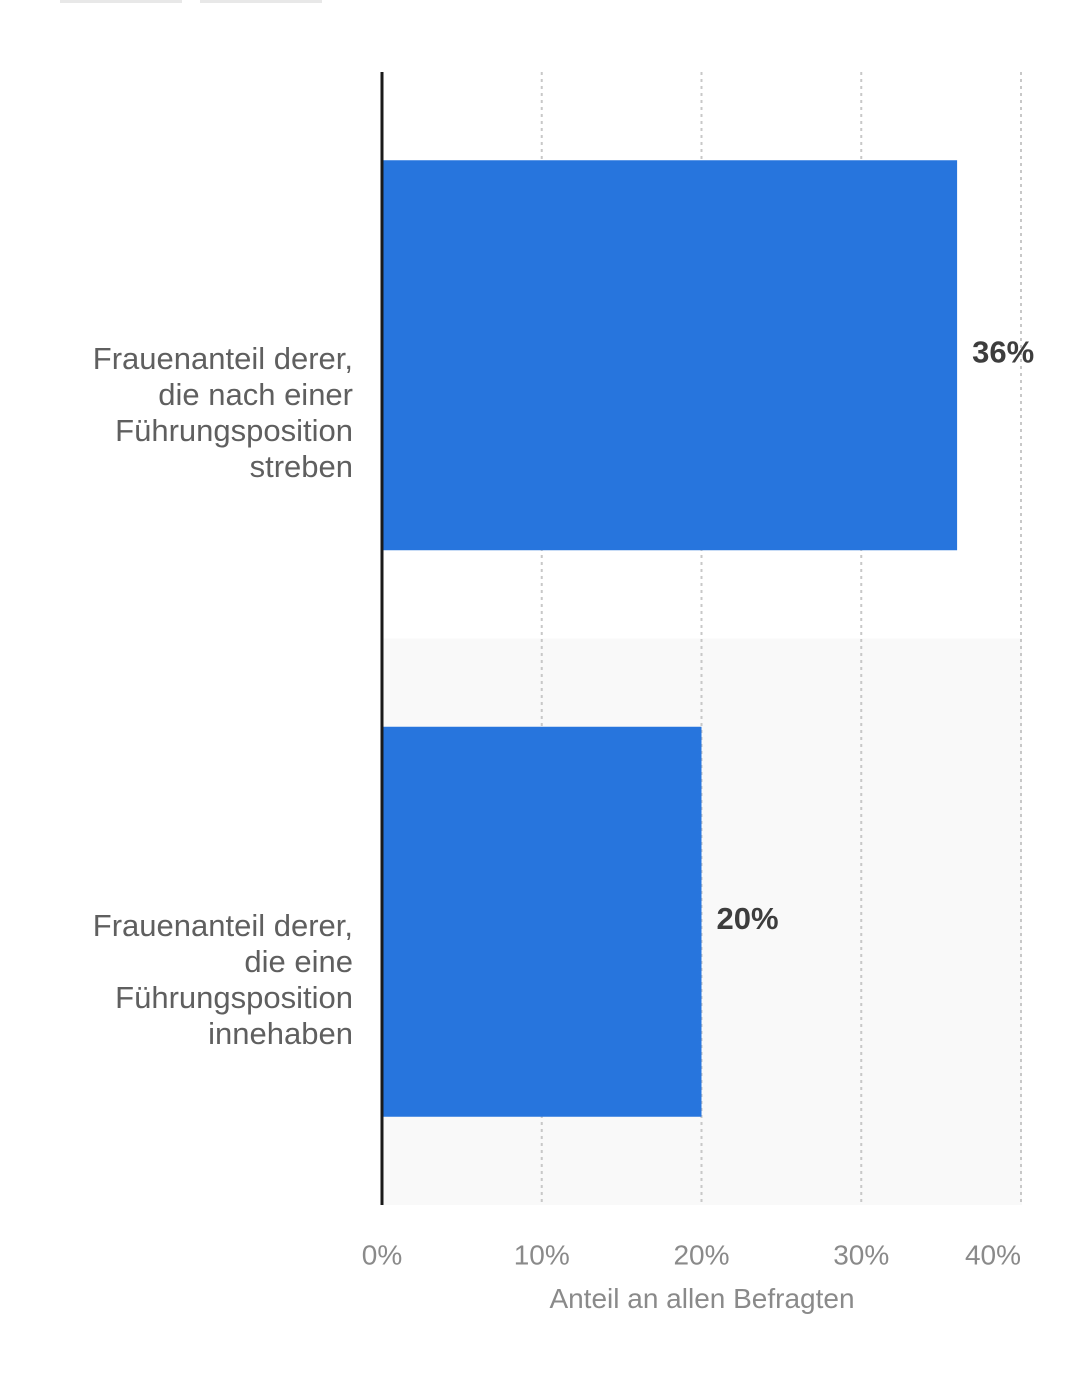 Image resolution: width=1080 pixels, height=1383 pixels. What do you see at coordinates (993, 1254) in the screenshot?
I see `x-tick-label-40: 40%` at bounding box center [993, 1254].